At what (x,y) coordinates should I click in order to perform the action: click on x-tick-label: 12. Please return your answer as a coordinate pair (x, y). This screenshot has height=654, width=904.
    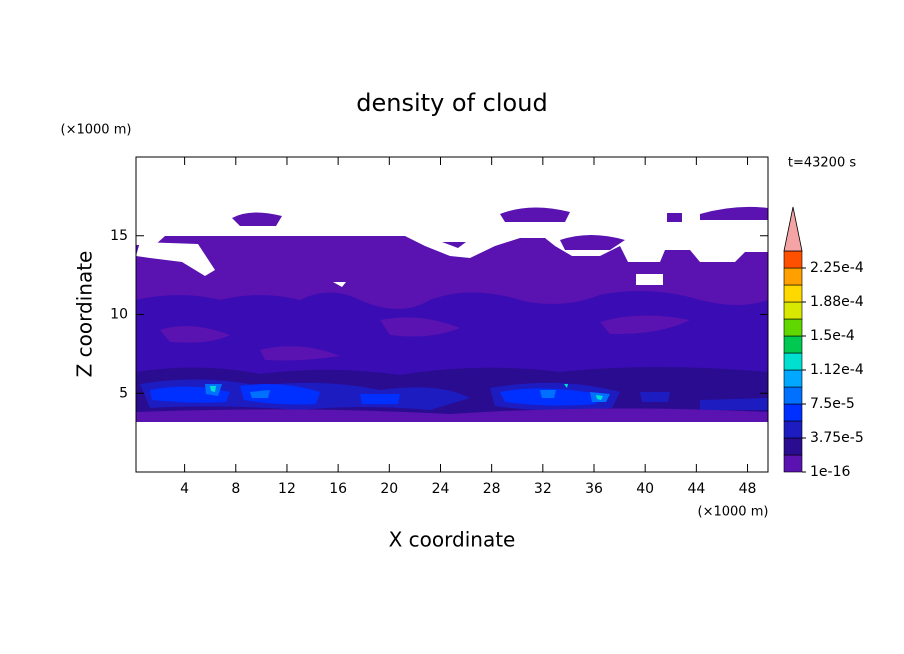
    Looking at the image, I should click on (287, 489).